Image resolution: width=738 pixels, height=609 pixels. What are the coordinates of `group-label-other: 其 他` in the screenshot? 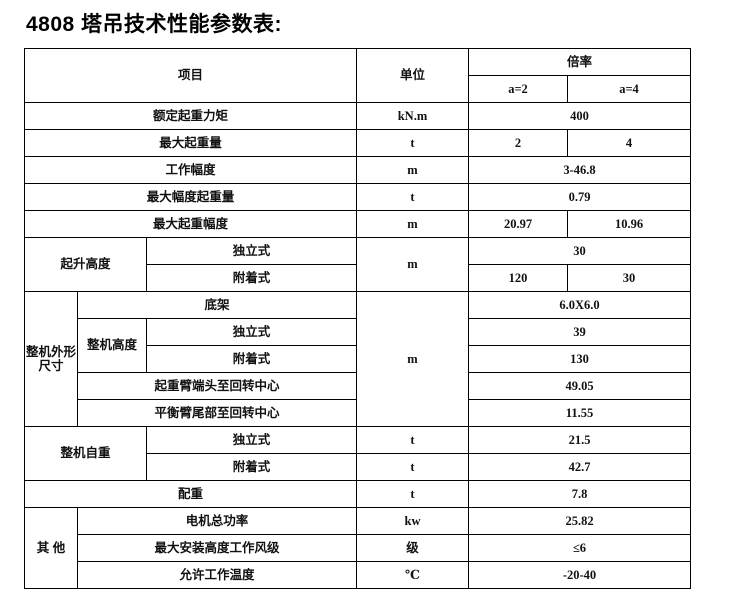 It's located at (51, 548).